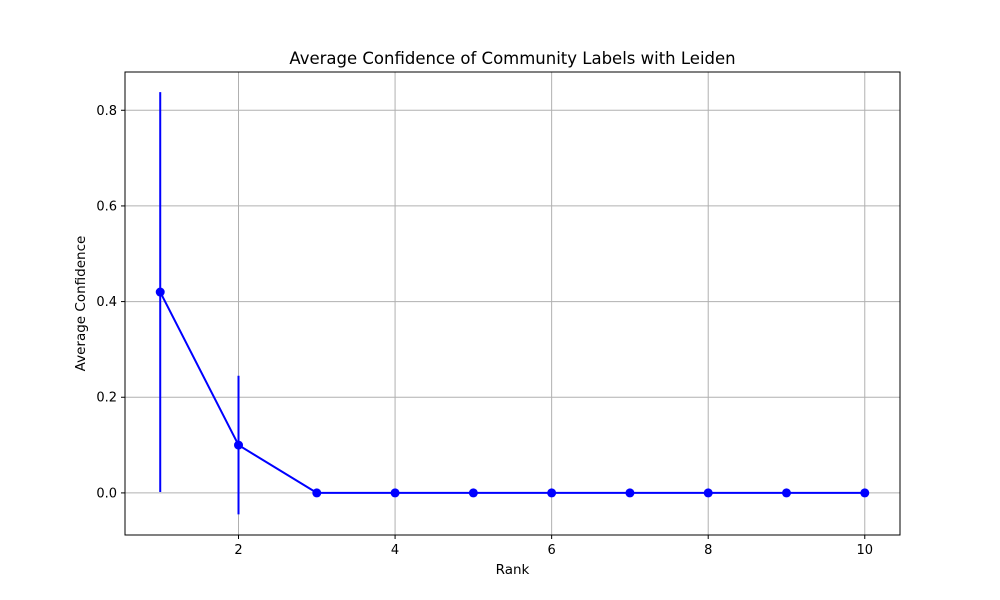 The height and width of the screenshot is (600, 1000). Describe the element at coordinates (708, 550) in the screenshot. I see `x-tick-label: 8` at that location.